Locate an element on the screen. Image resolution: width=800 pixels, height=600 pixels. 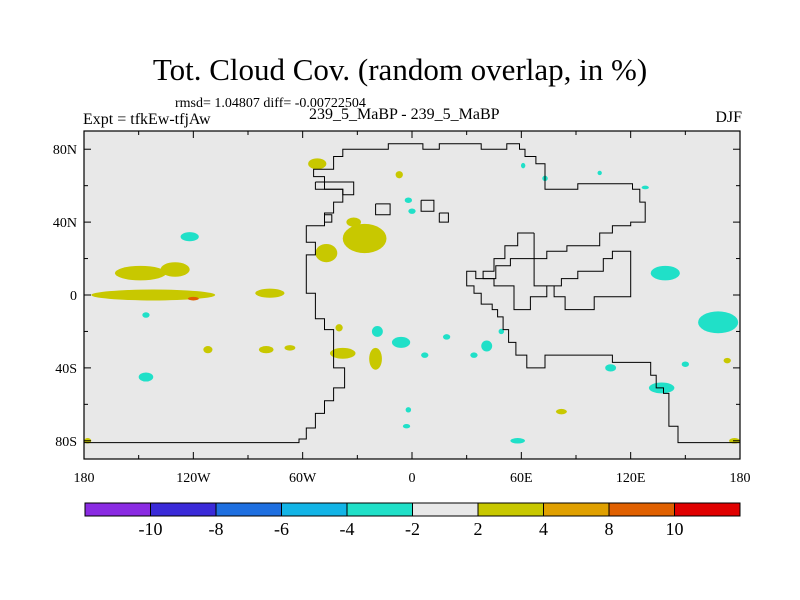
season-label: DJF is located at coordinates (728, 117).